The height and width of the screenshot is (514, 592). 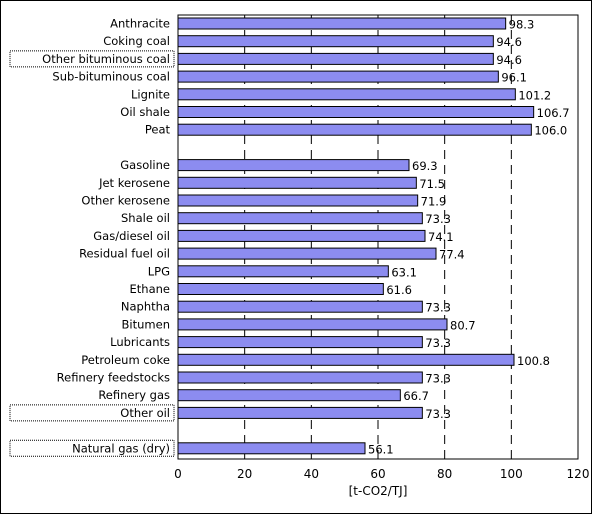 I want to click on category-label: Peat, so click(x=158, y=130).